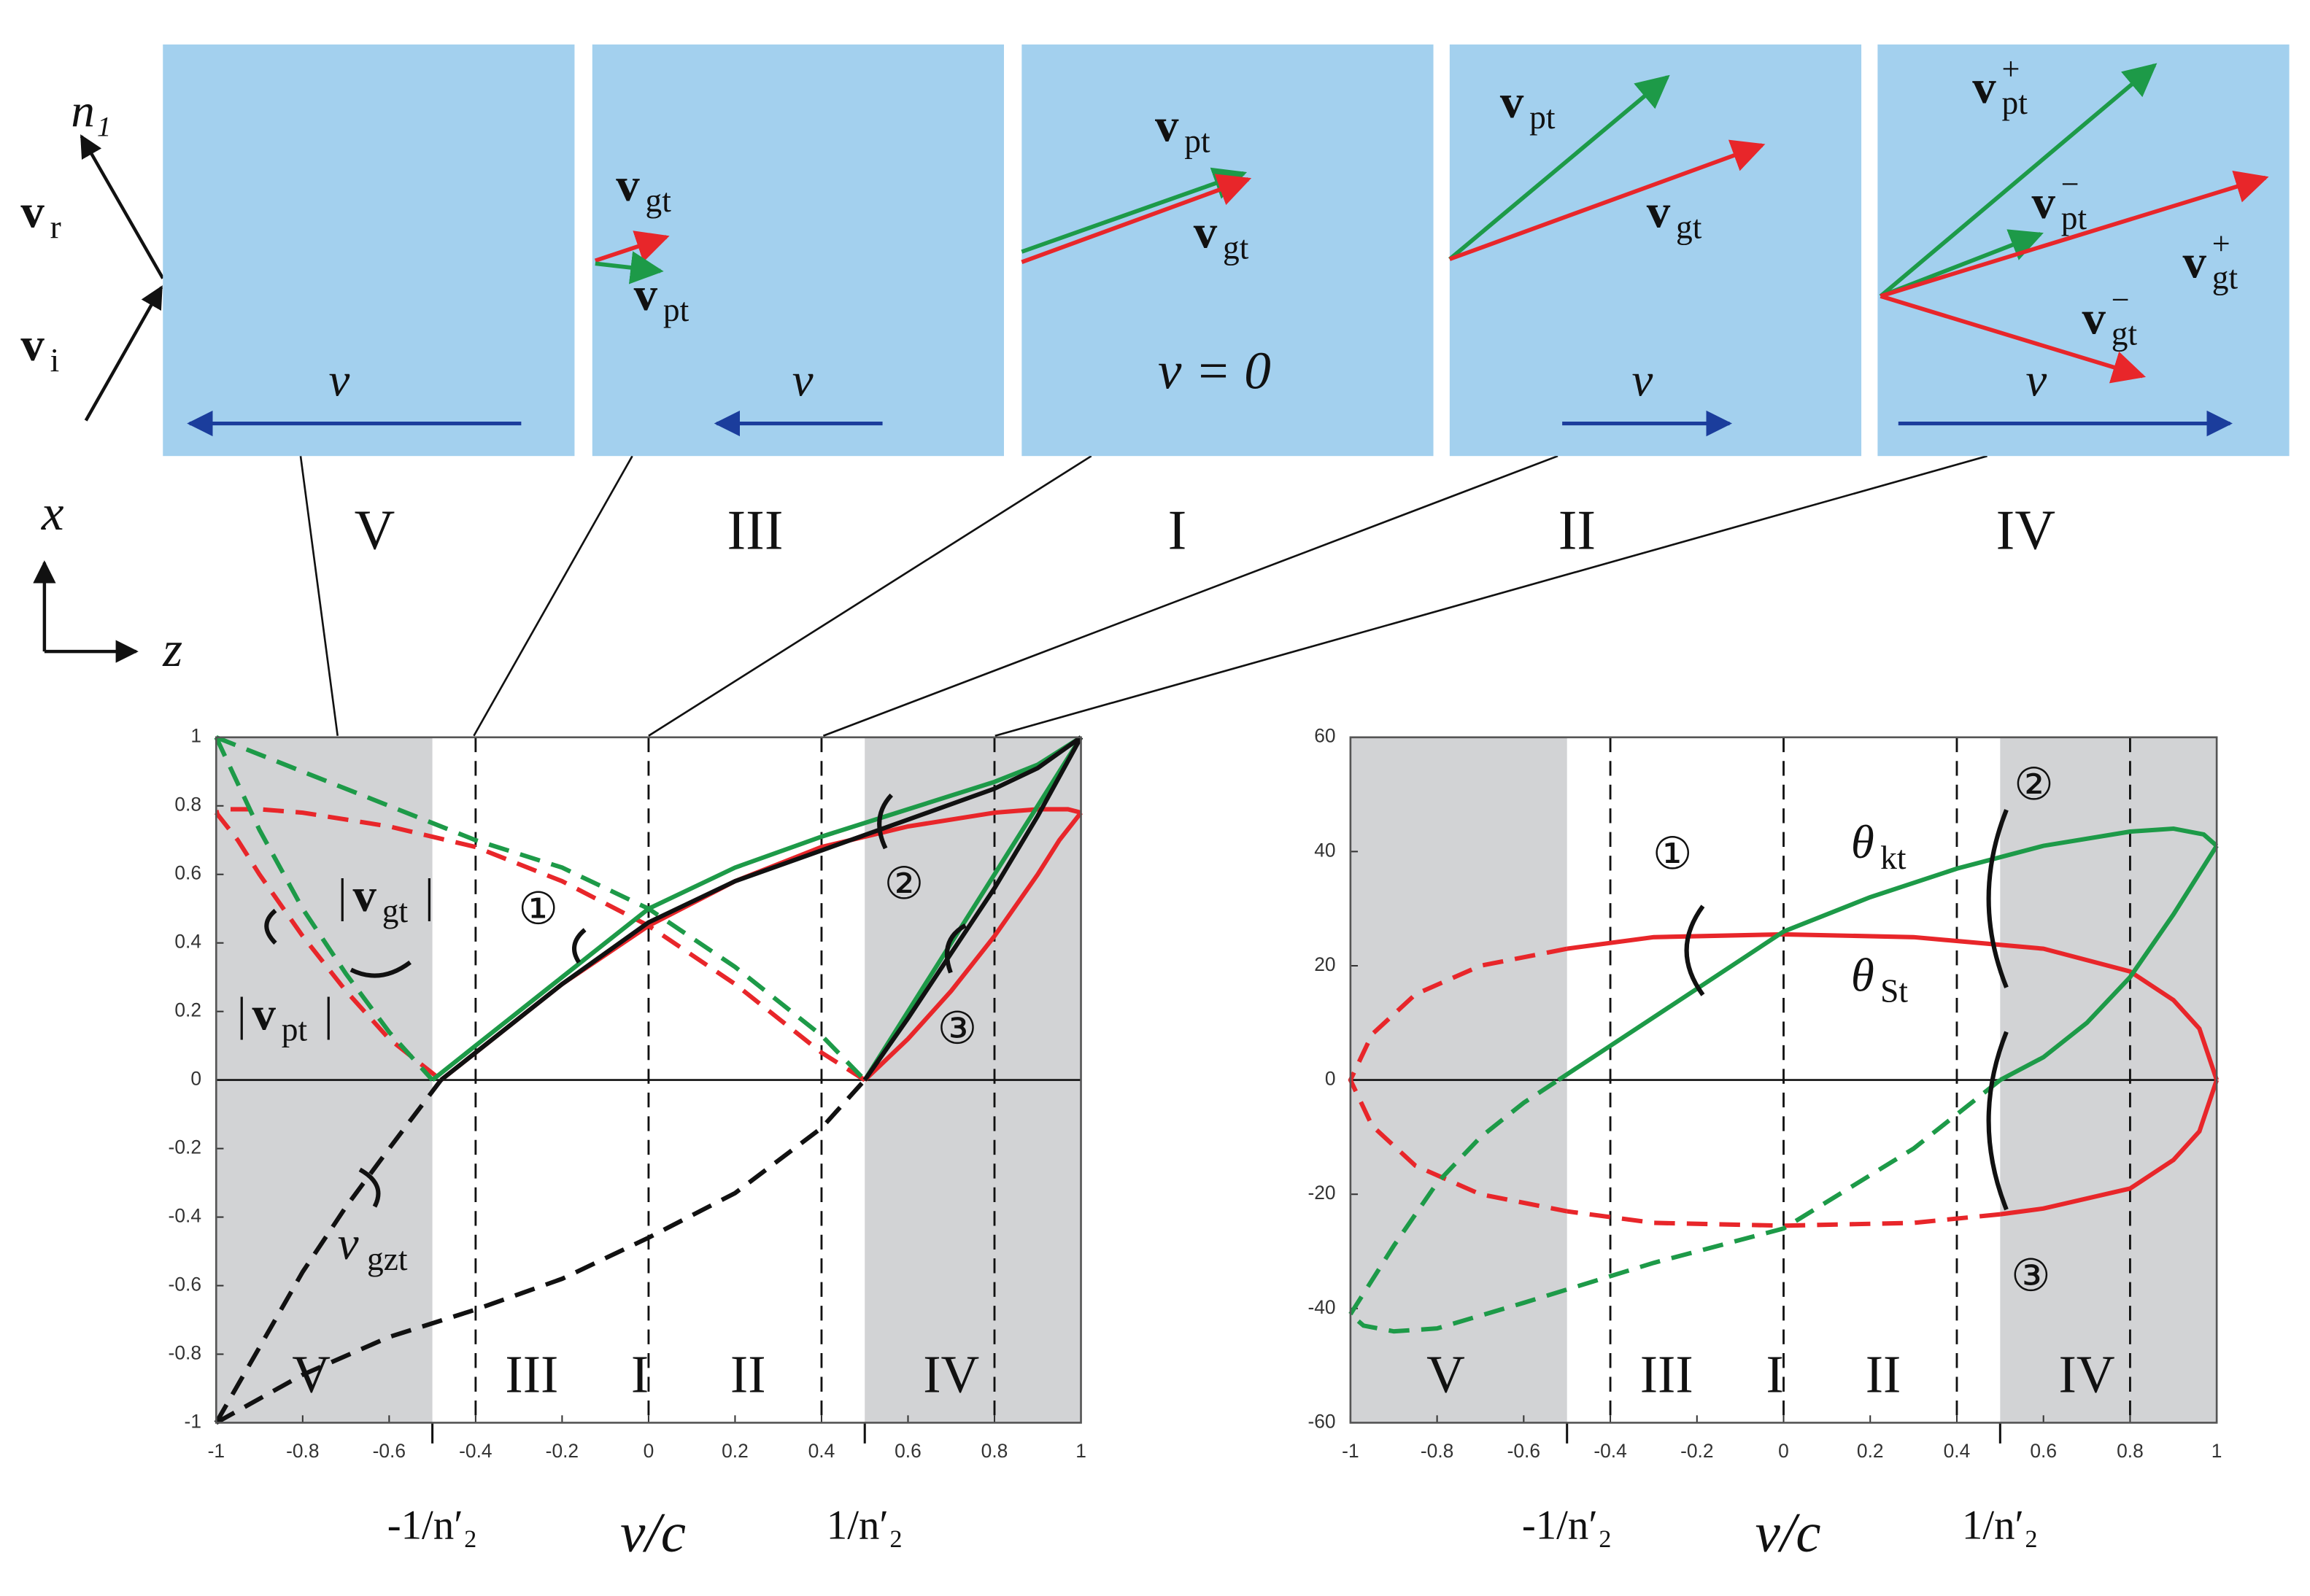 Image resolution: width=2310 pixels, height=1596 pixels. Describe the element at coordinates (387, 1258) in the screenshot. I see `label-sub: gzt` at that location.